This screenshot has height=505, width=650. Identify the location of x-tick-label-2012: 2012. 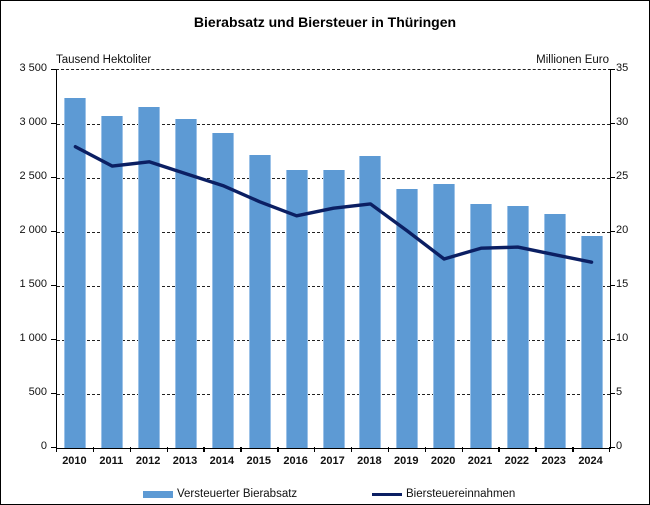
(148, 461).